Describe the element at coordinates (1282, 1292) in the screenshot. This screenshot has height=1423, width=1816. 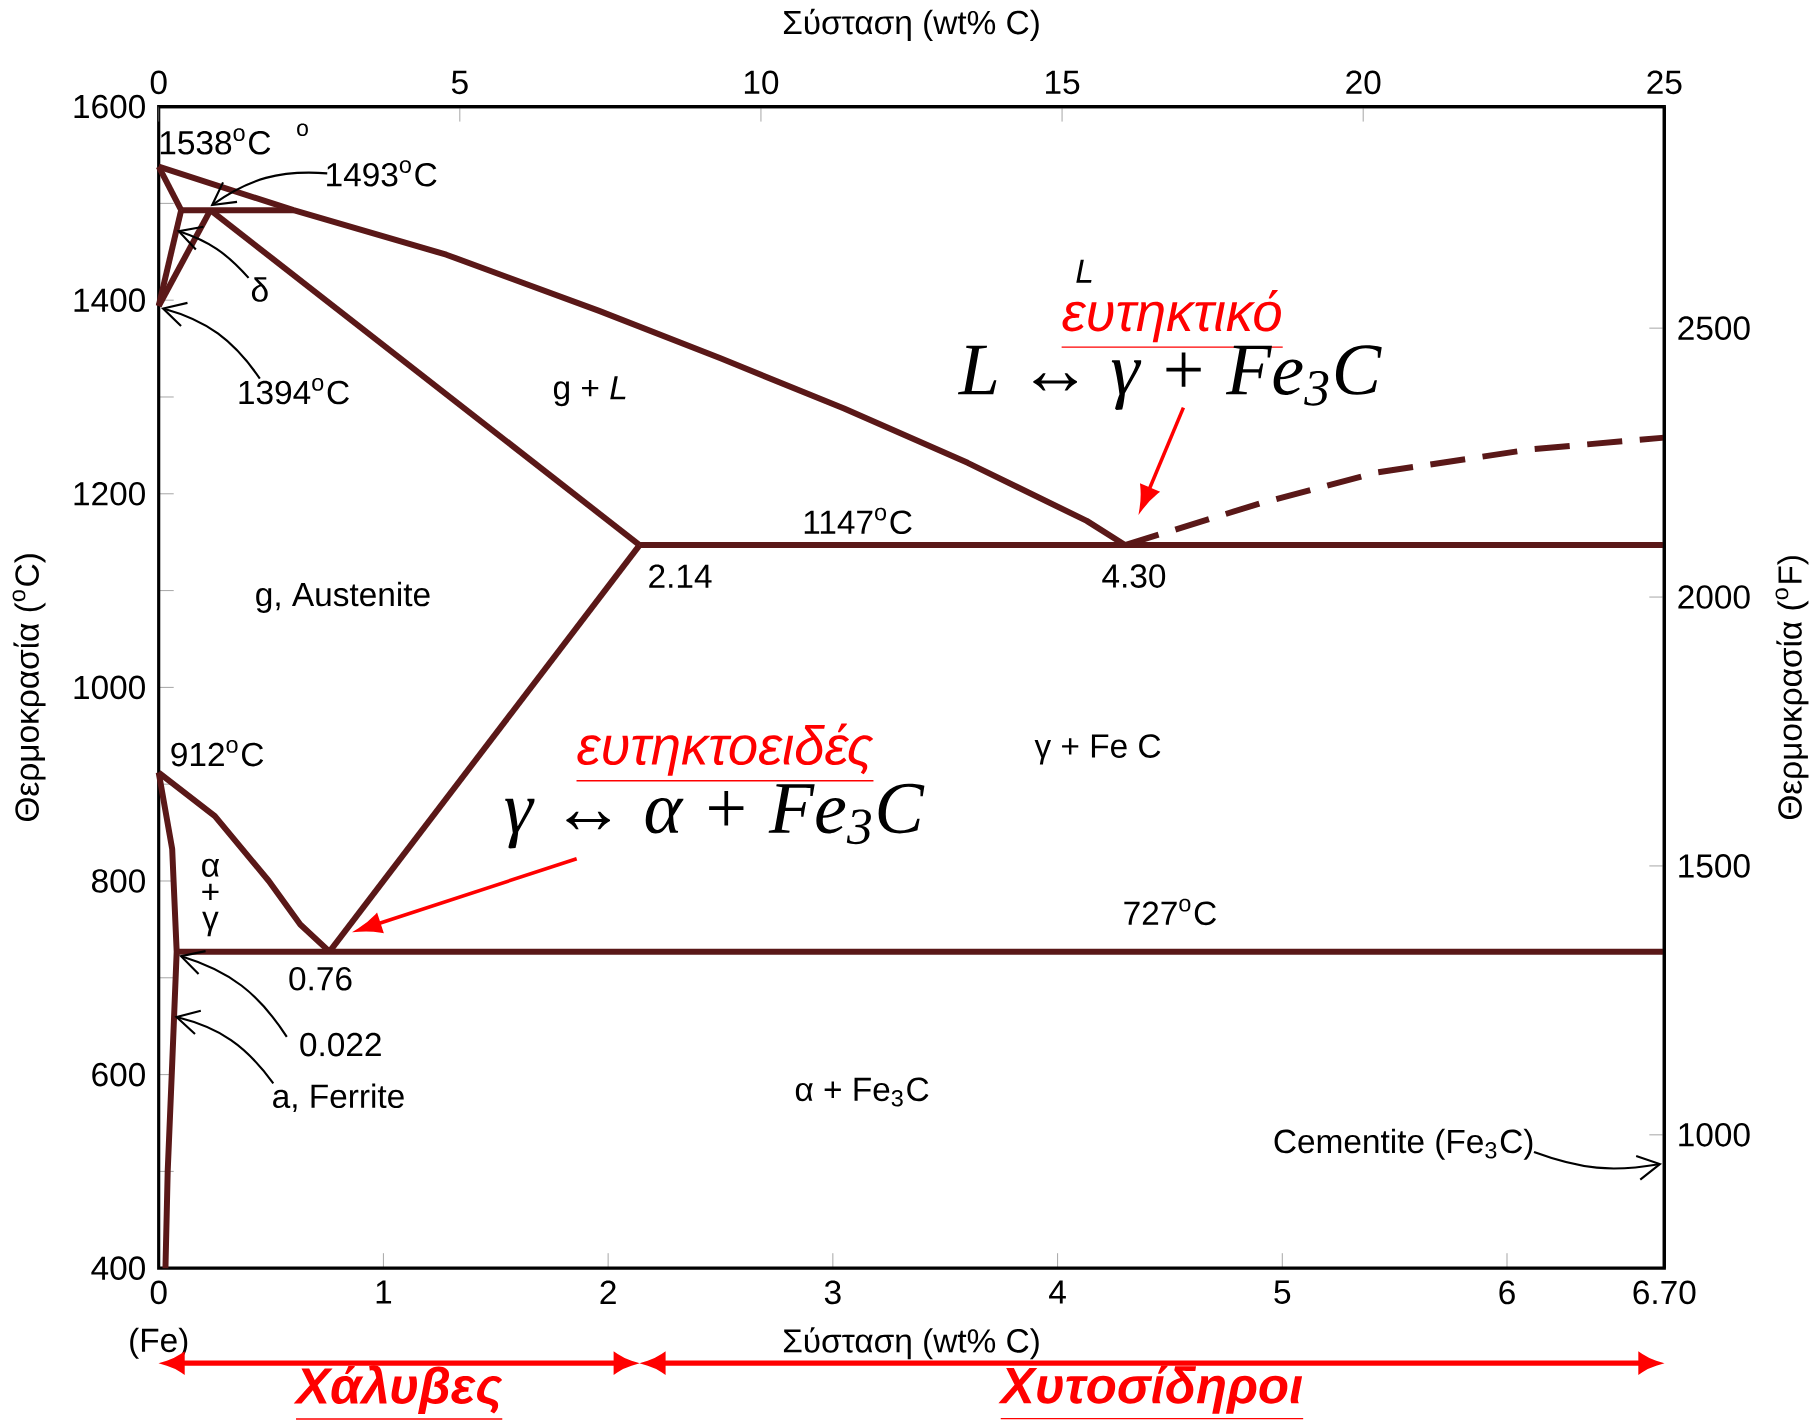
I see `x-tick-label: 5` at that location.